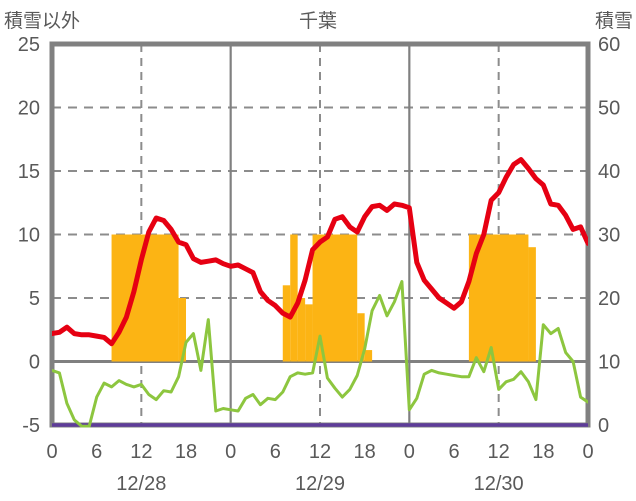 The height and width of the screenshot is (501, 636). Describe the element at coordinates (609, 45) in the screenshot. I see `right-axis-tick-label: 60` at that location.